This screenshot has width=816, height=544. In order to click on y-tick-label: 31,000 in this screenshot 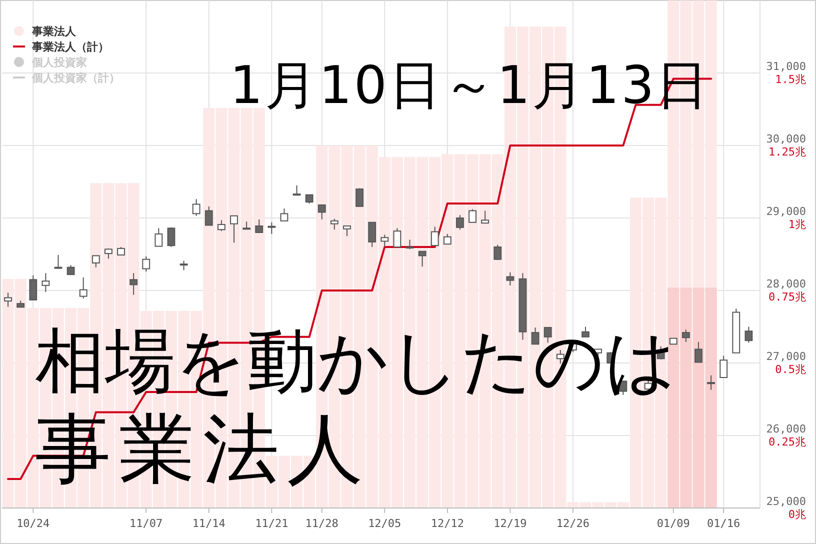, I will do `click(786, 66)`.